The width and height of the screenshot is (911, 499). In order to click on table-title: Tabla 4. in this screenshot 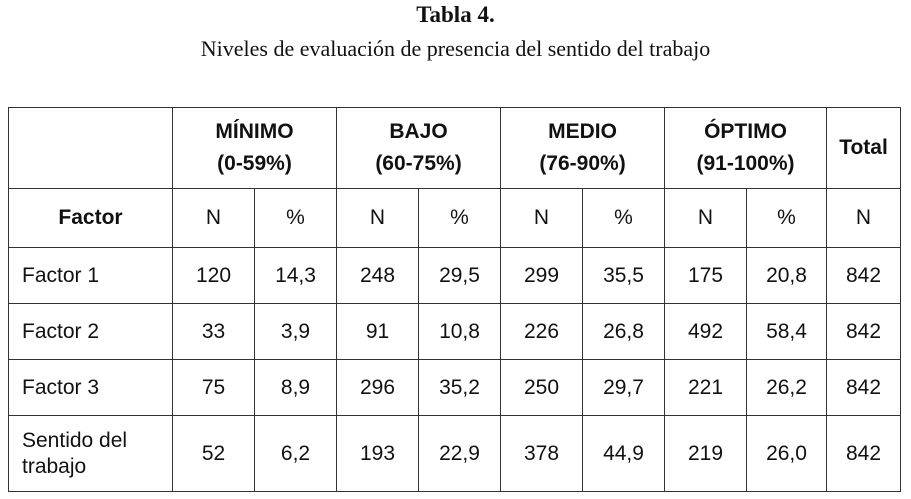, I will do `click(455, 14)`.